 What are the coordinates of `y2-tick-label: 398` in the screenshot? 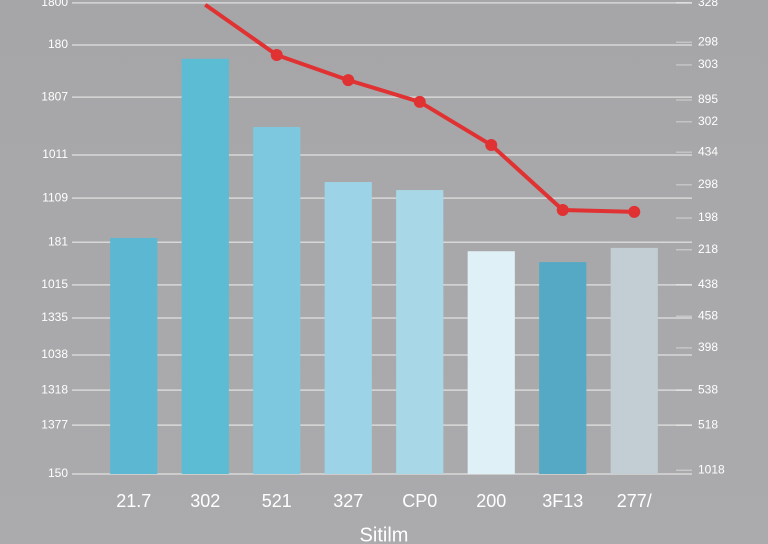 It's located at (708, 347).